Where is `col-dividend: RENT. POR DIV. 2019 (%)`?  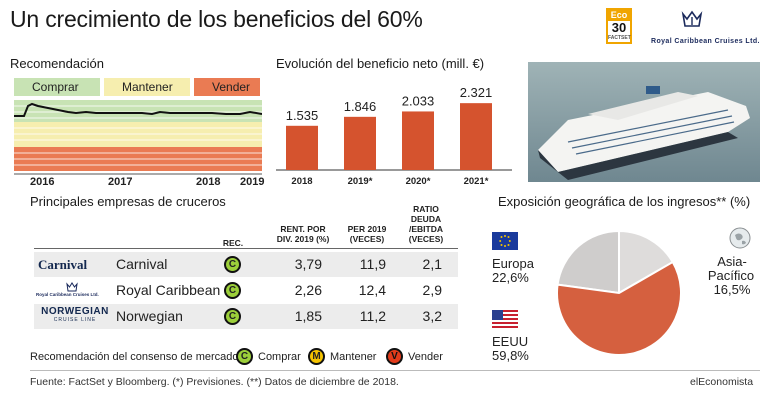 col-dividend: RENT. POR DIV. 2019 (%) is located at coordinates (303, 234).